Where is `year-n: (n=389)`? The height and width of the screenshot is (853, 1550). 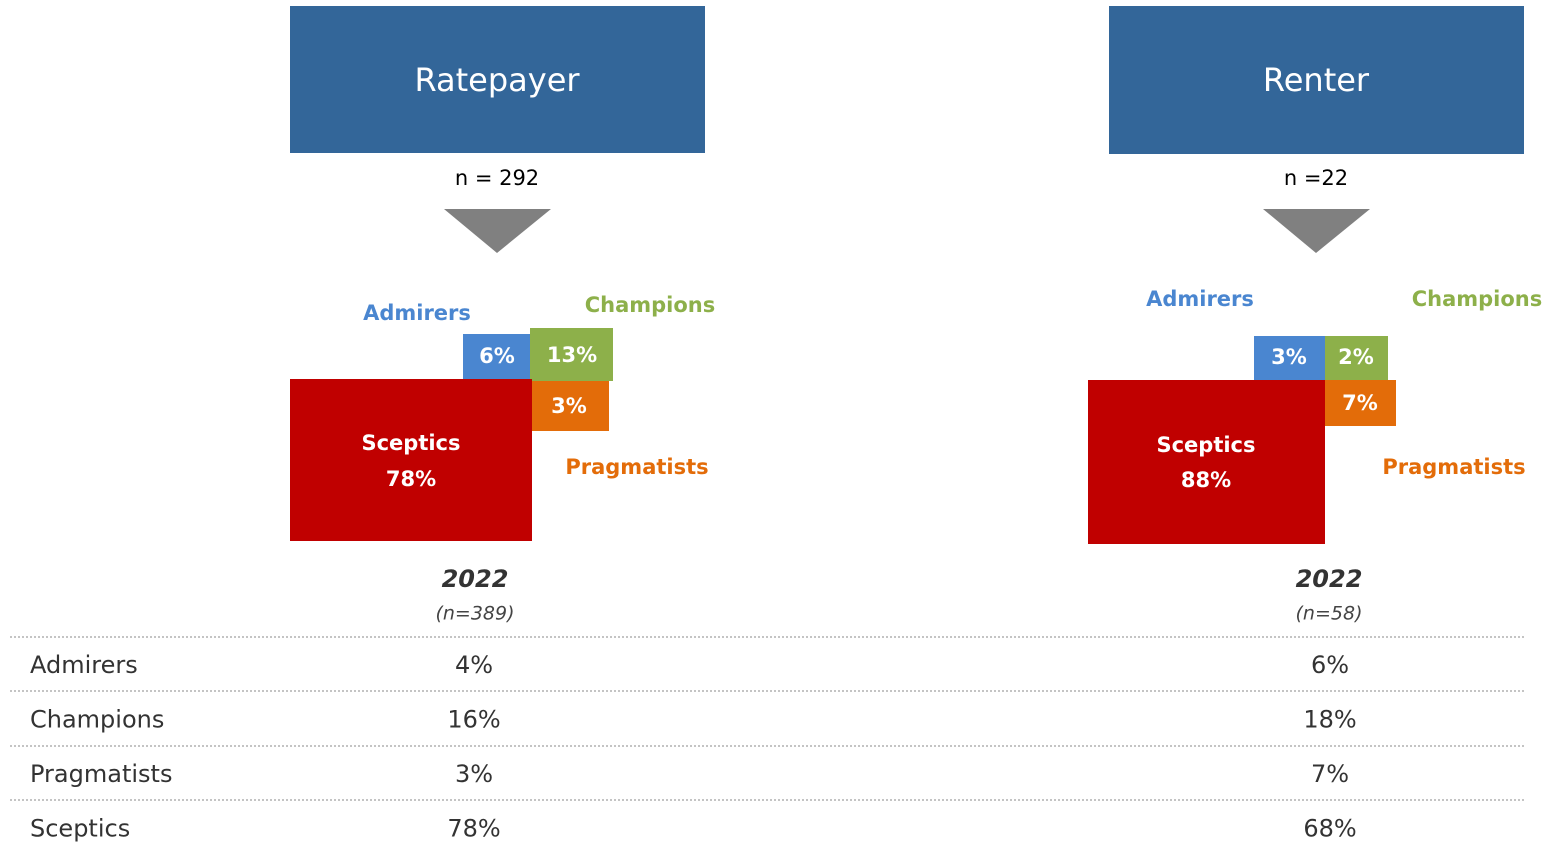
year-n: (n=389) is located at coordinates (474, 614).